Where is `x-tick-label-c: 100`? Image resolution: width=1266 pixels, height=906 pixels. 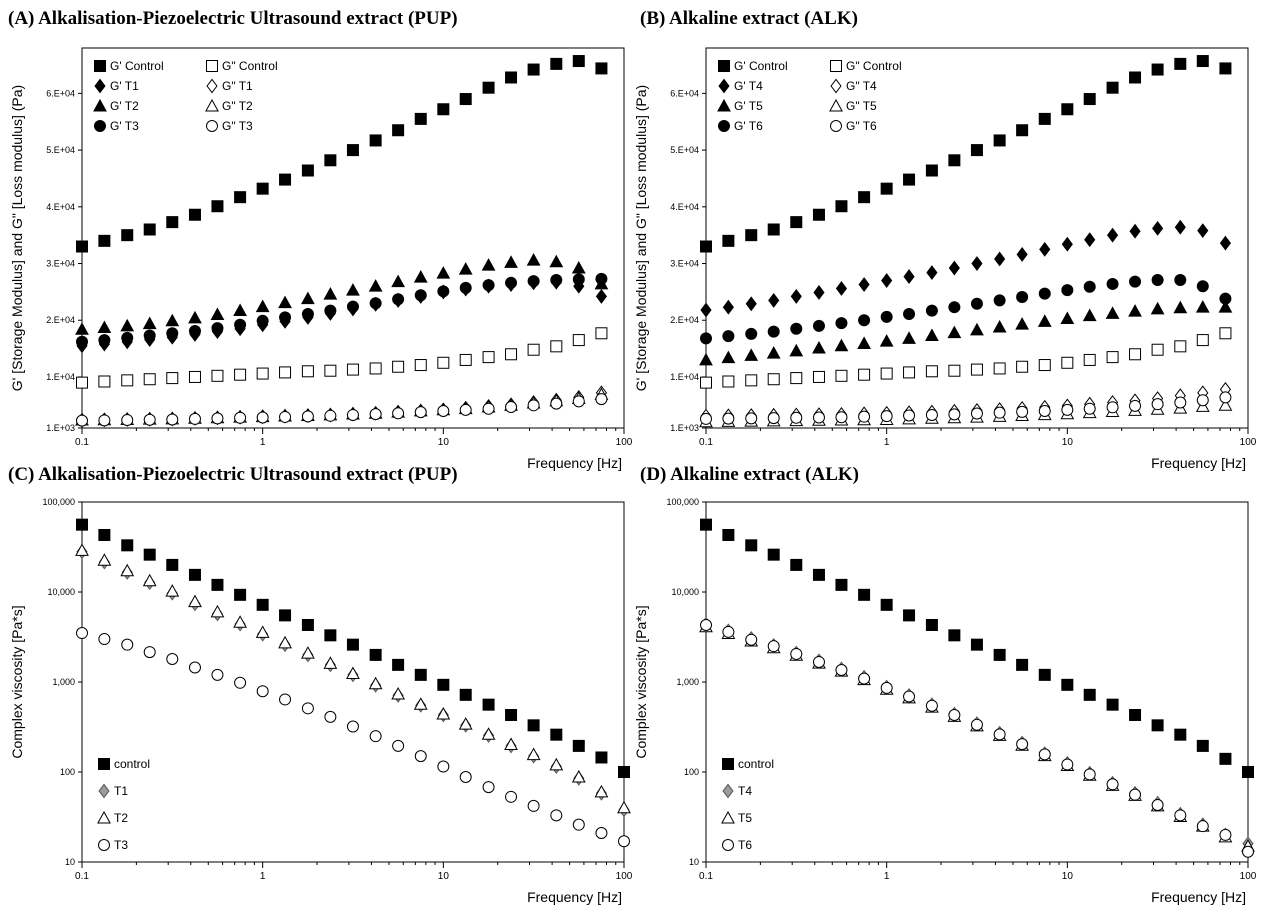
x-tick-label-c: 100 is located at coordinates (624, 876).